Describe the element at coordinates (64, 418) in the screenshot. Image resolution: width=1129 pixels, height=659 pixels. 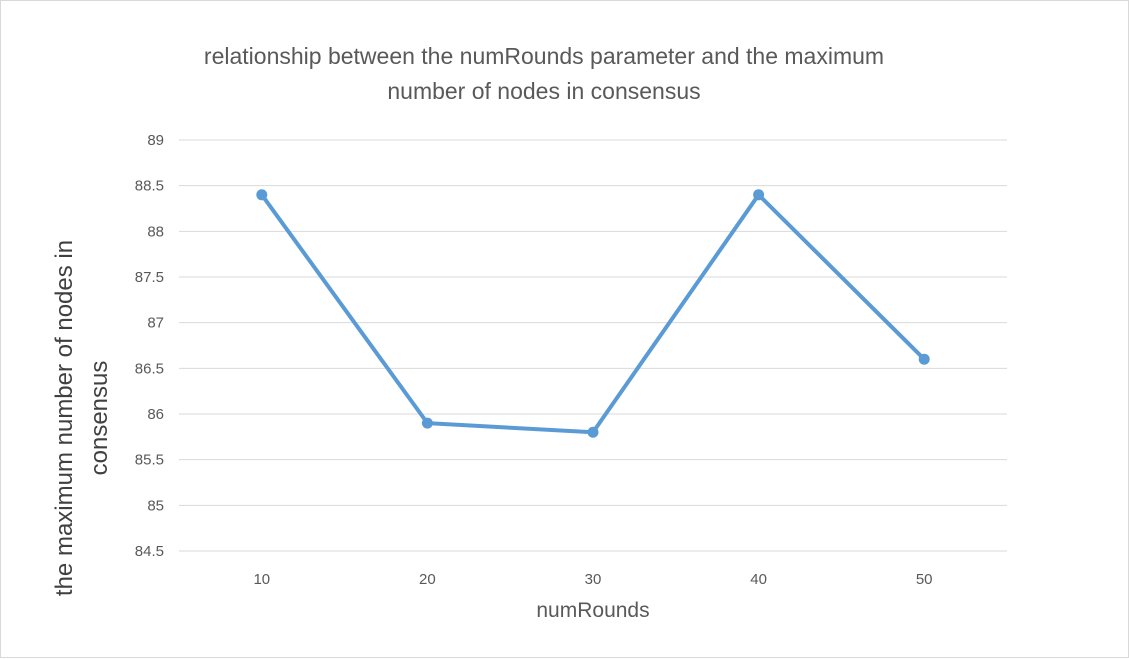
I see `y-axis-title-line-1: the maximum number of nodes in` at that location.